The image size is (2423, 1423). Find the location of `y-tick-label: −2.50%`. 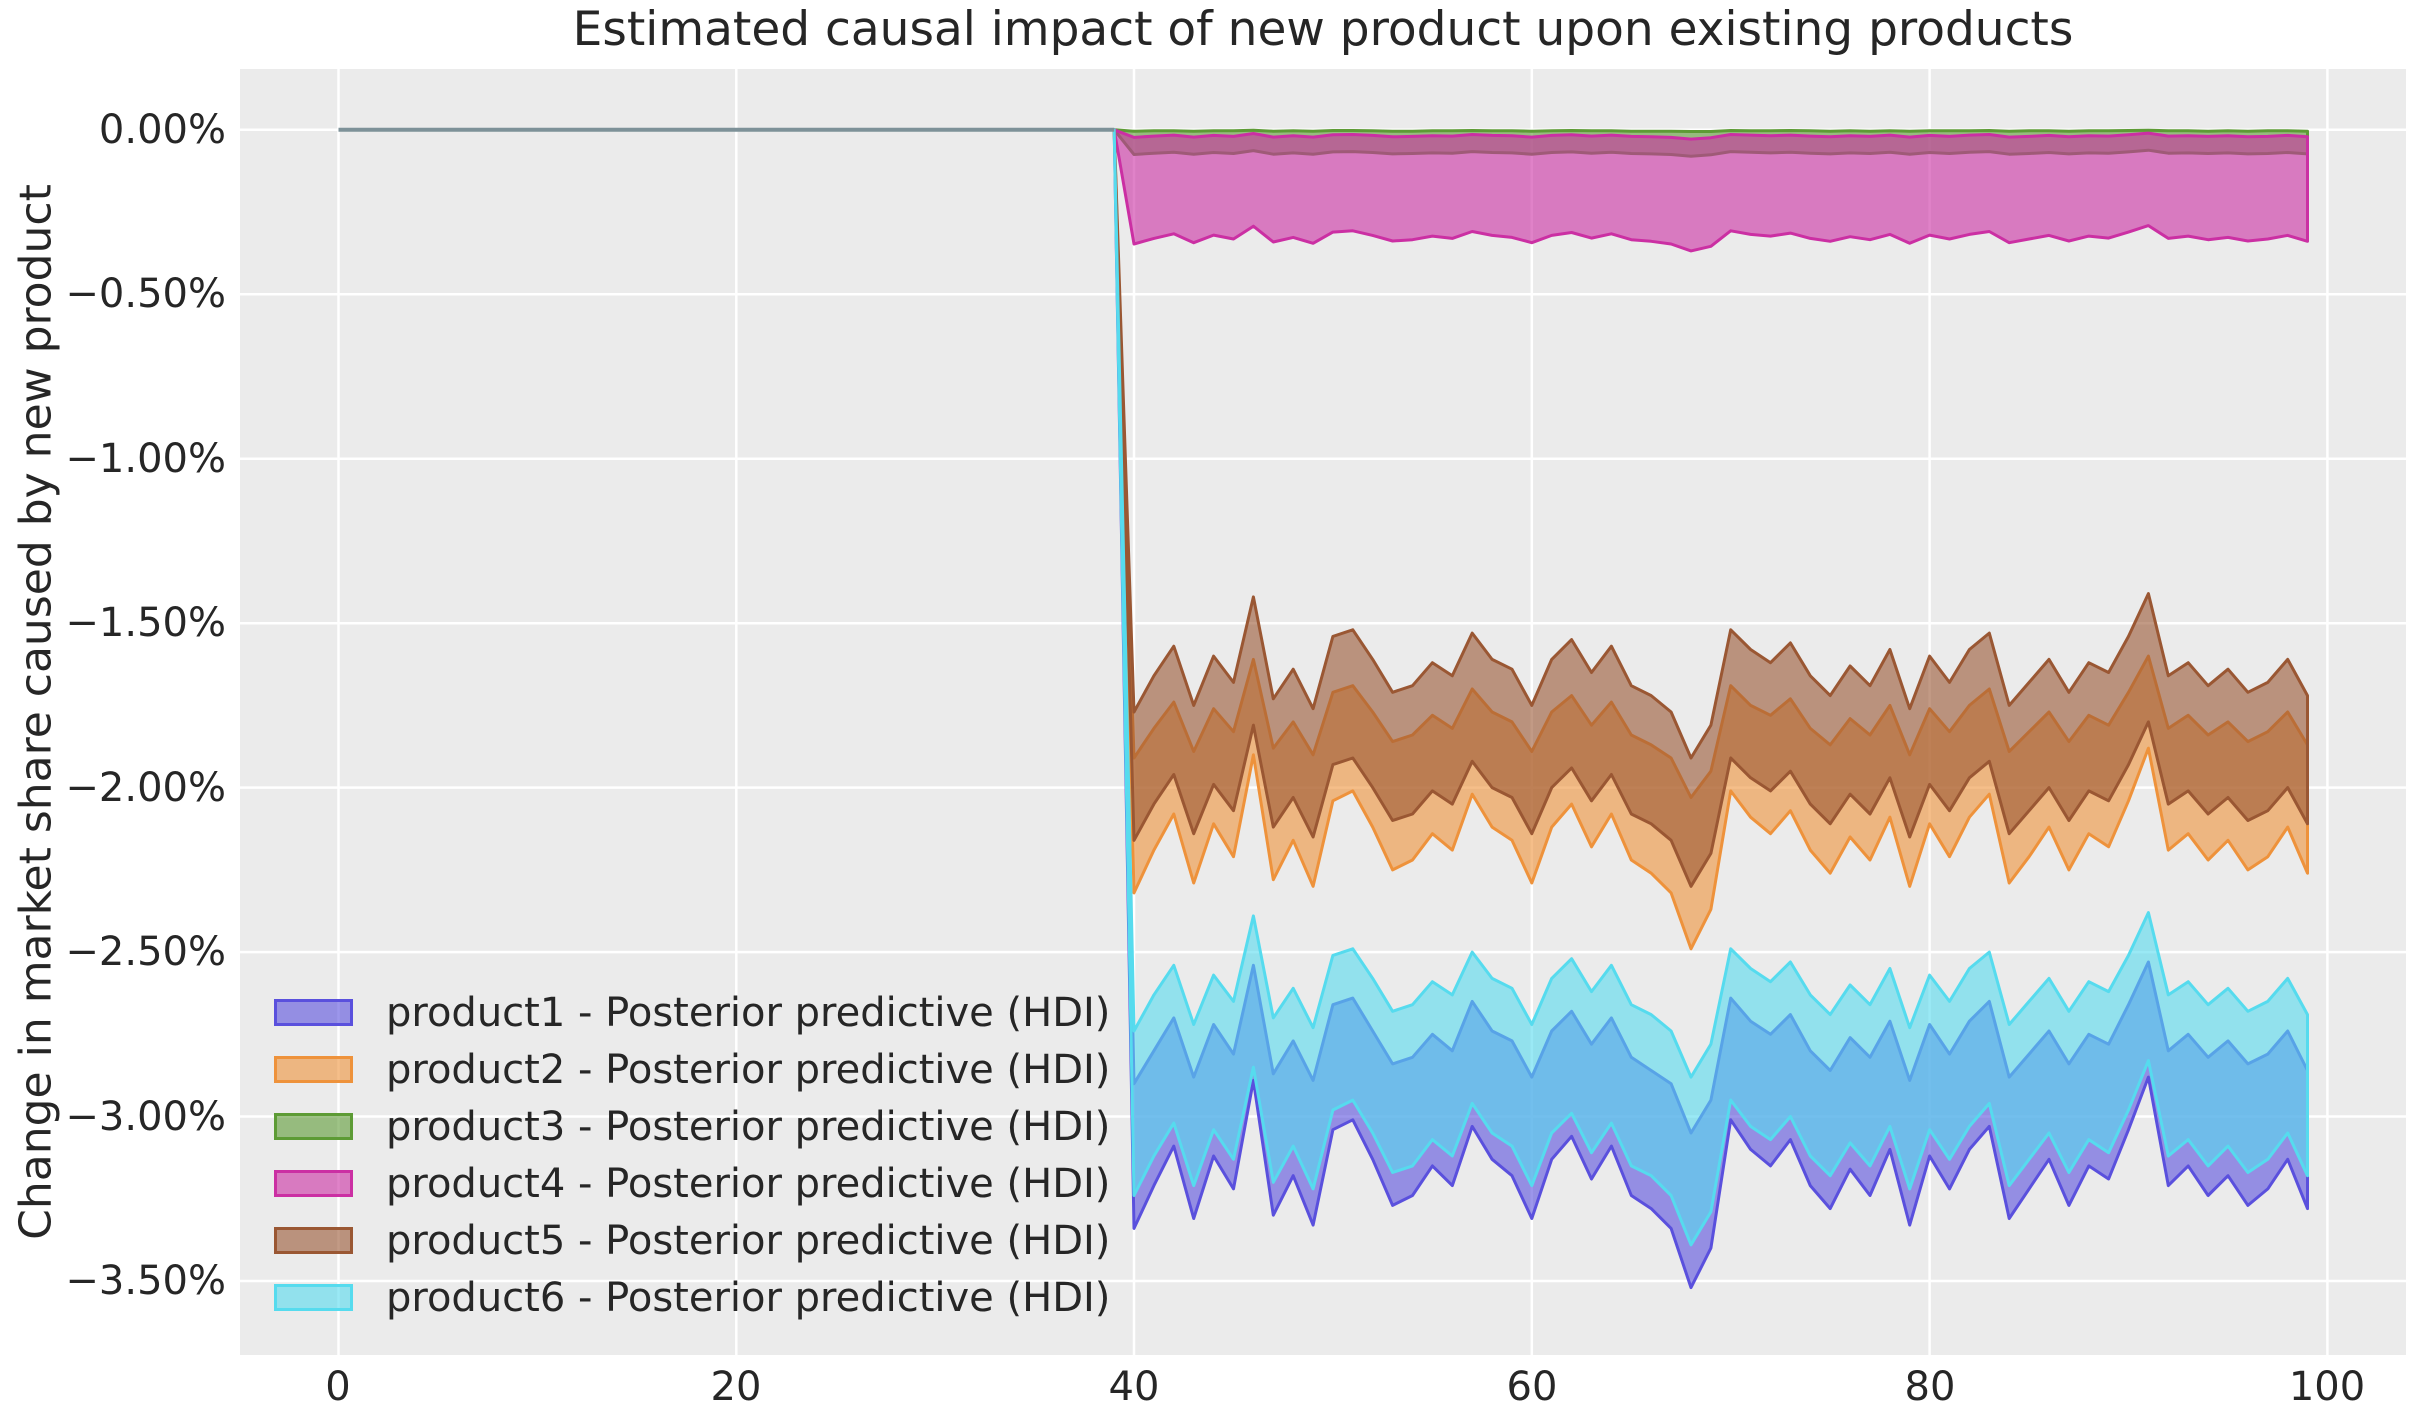

y-tick-label: −2.50% is located at coordinates (145, 952).